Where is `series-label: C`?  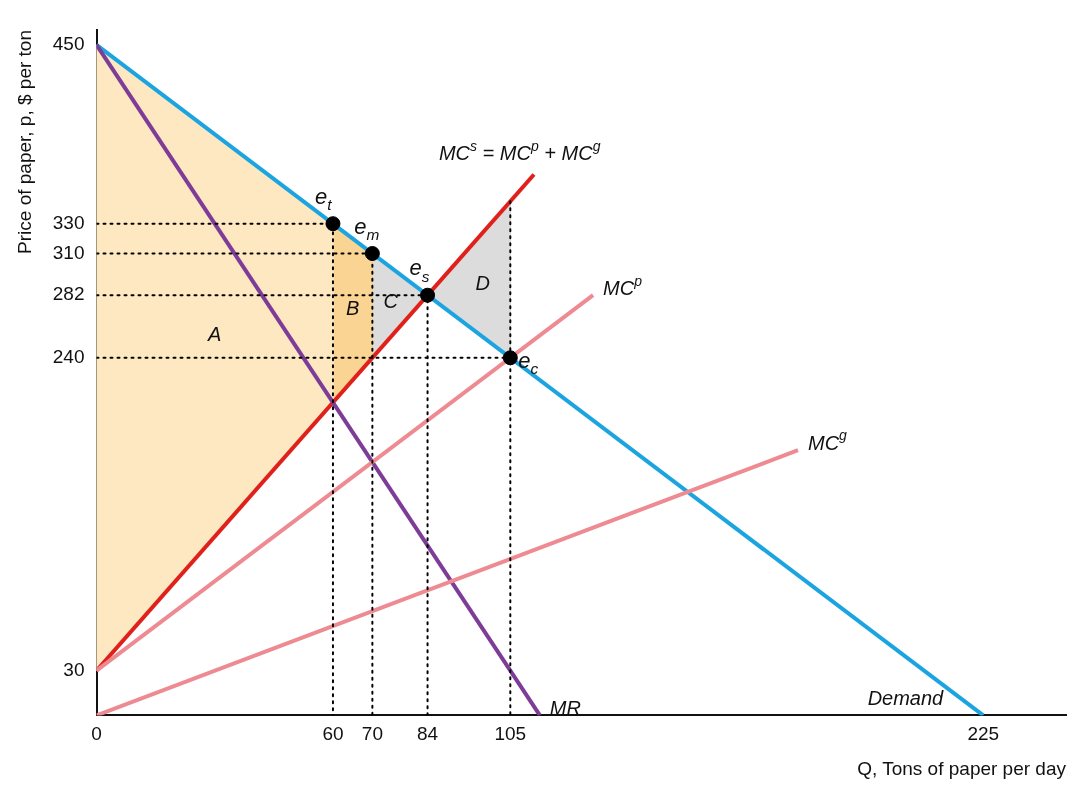
series-label: C is located at coordinates (391, 300).